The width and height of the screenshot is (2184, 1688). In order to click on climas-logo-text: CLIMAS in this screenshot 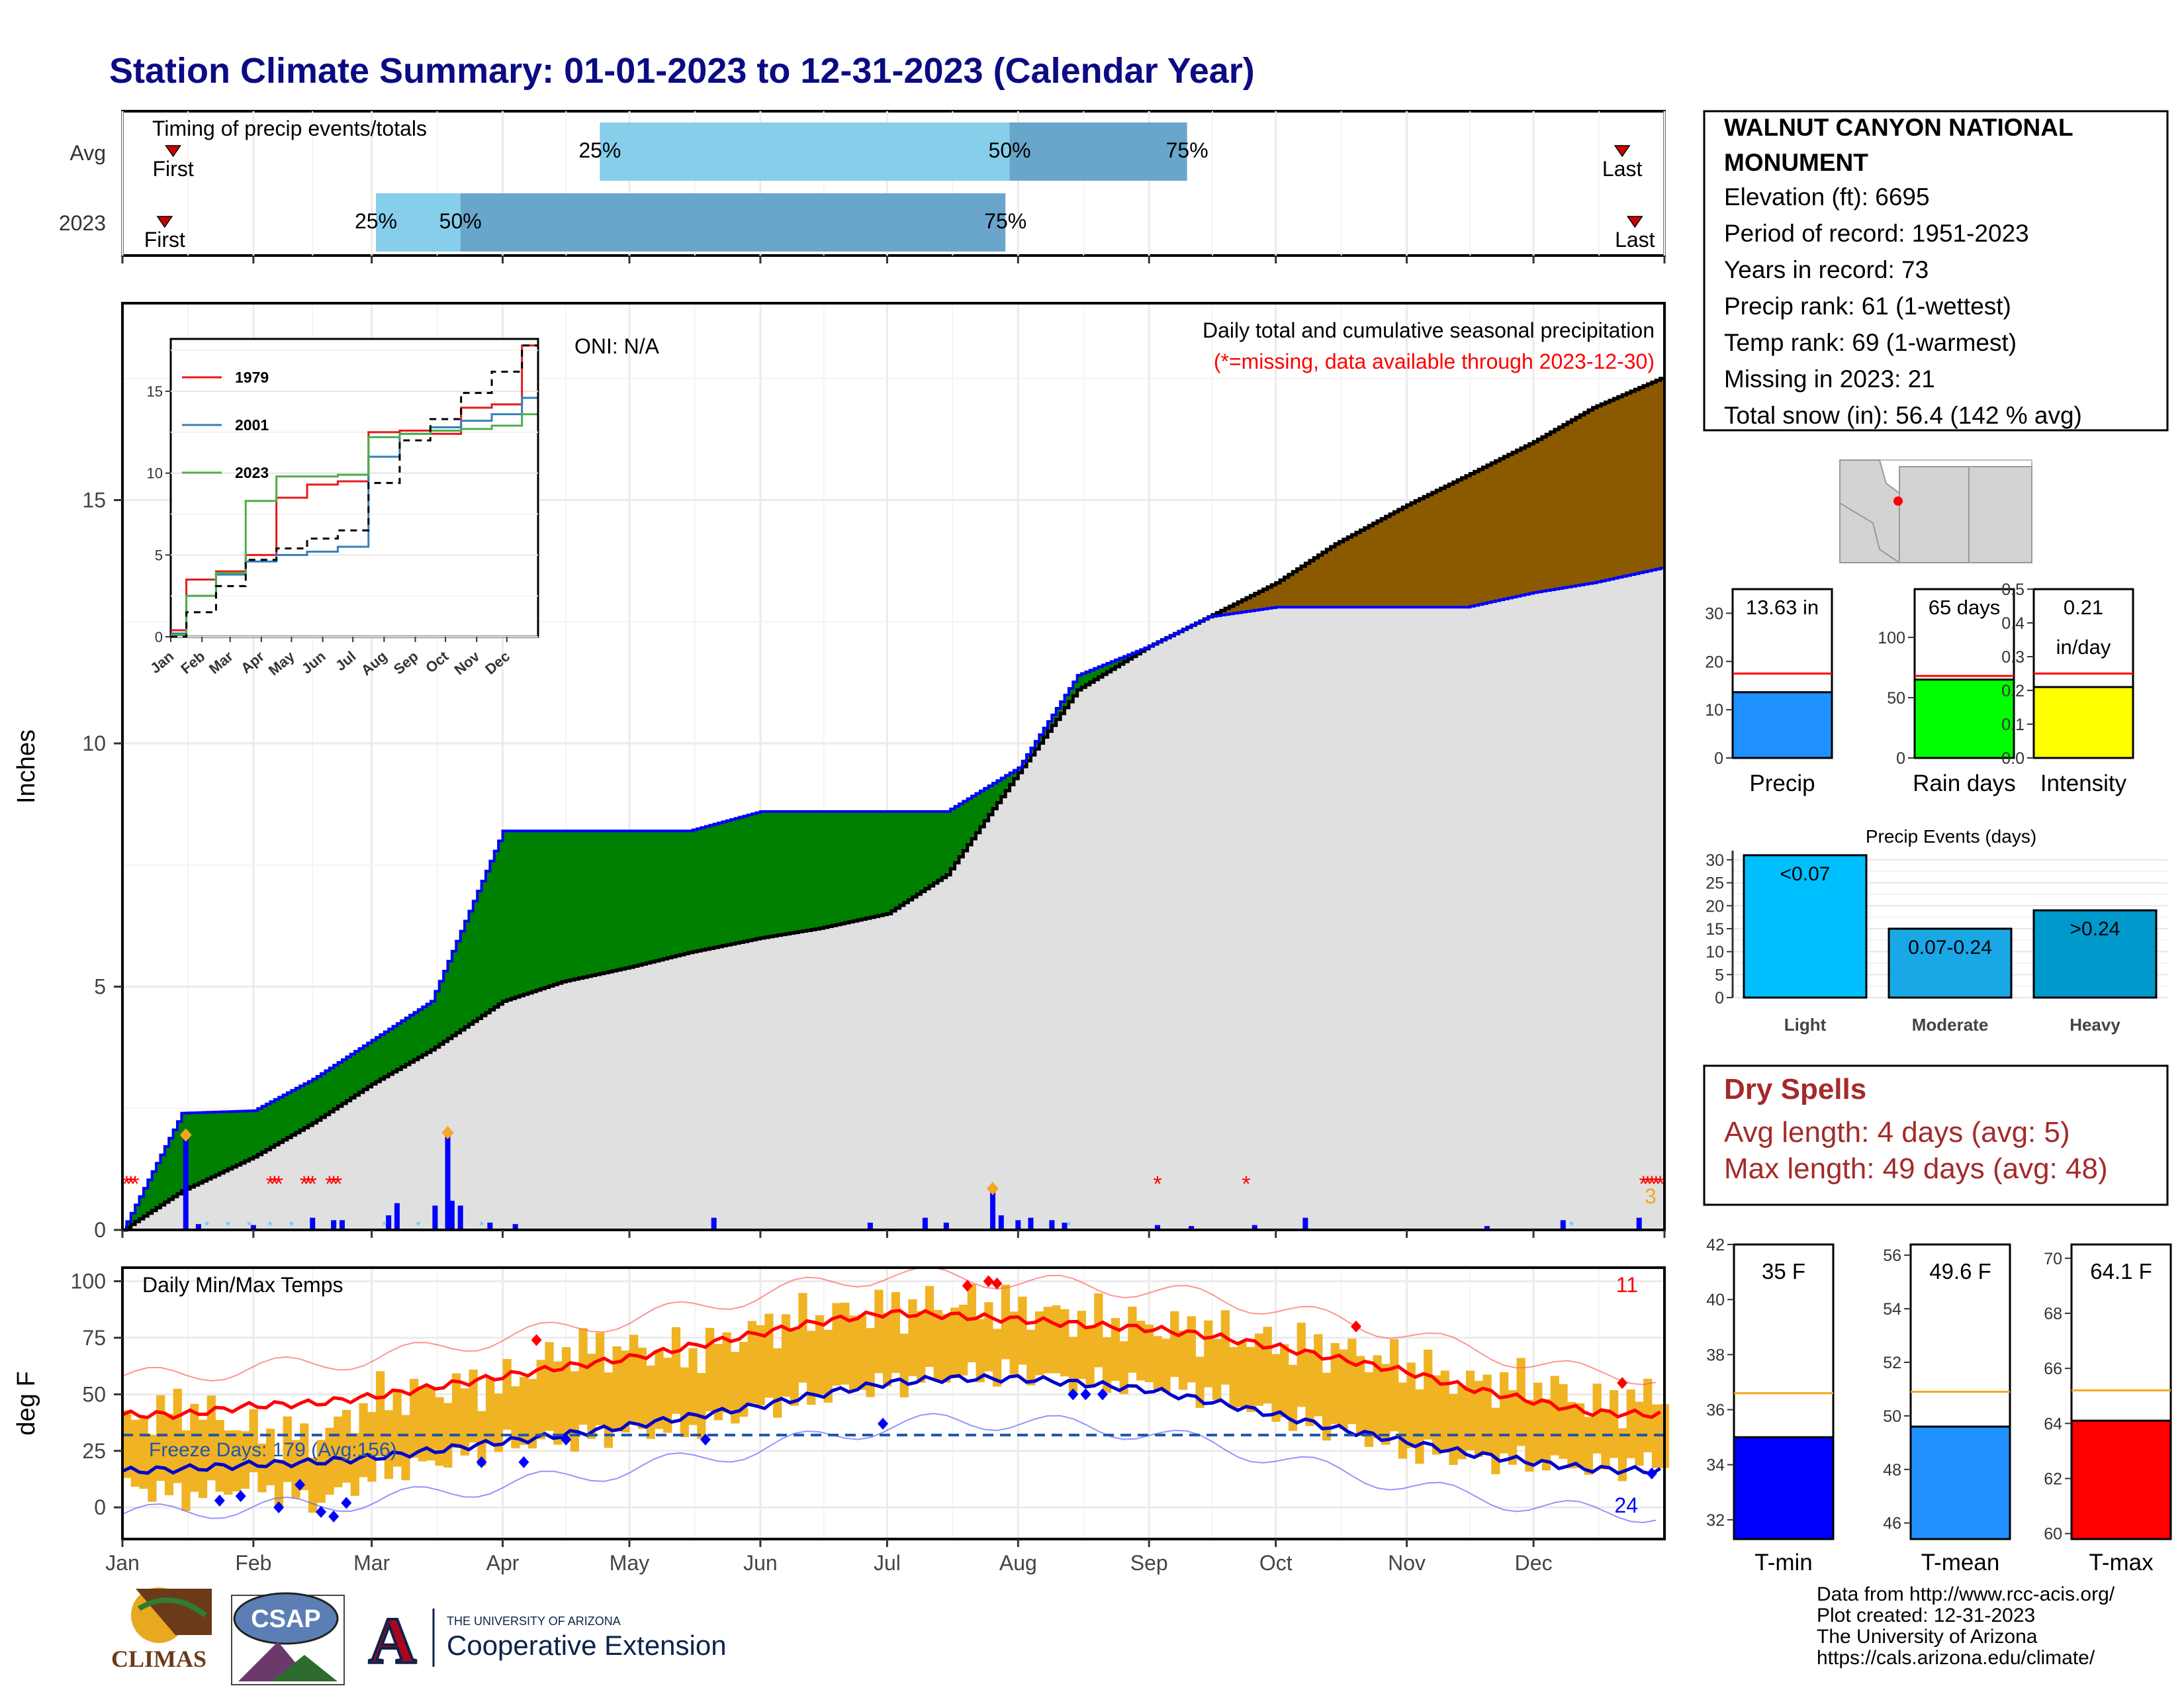, I will do `click(159, 1659)`.